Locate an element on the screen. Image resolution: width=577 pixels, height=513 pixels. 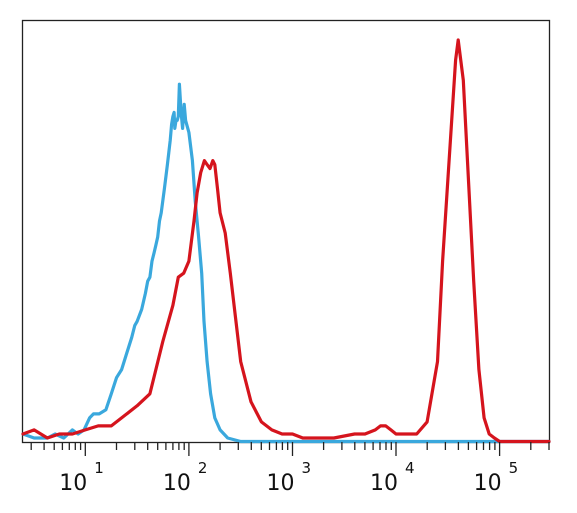
x-tick-exponent: 4 is located at coordinates (410, 468).